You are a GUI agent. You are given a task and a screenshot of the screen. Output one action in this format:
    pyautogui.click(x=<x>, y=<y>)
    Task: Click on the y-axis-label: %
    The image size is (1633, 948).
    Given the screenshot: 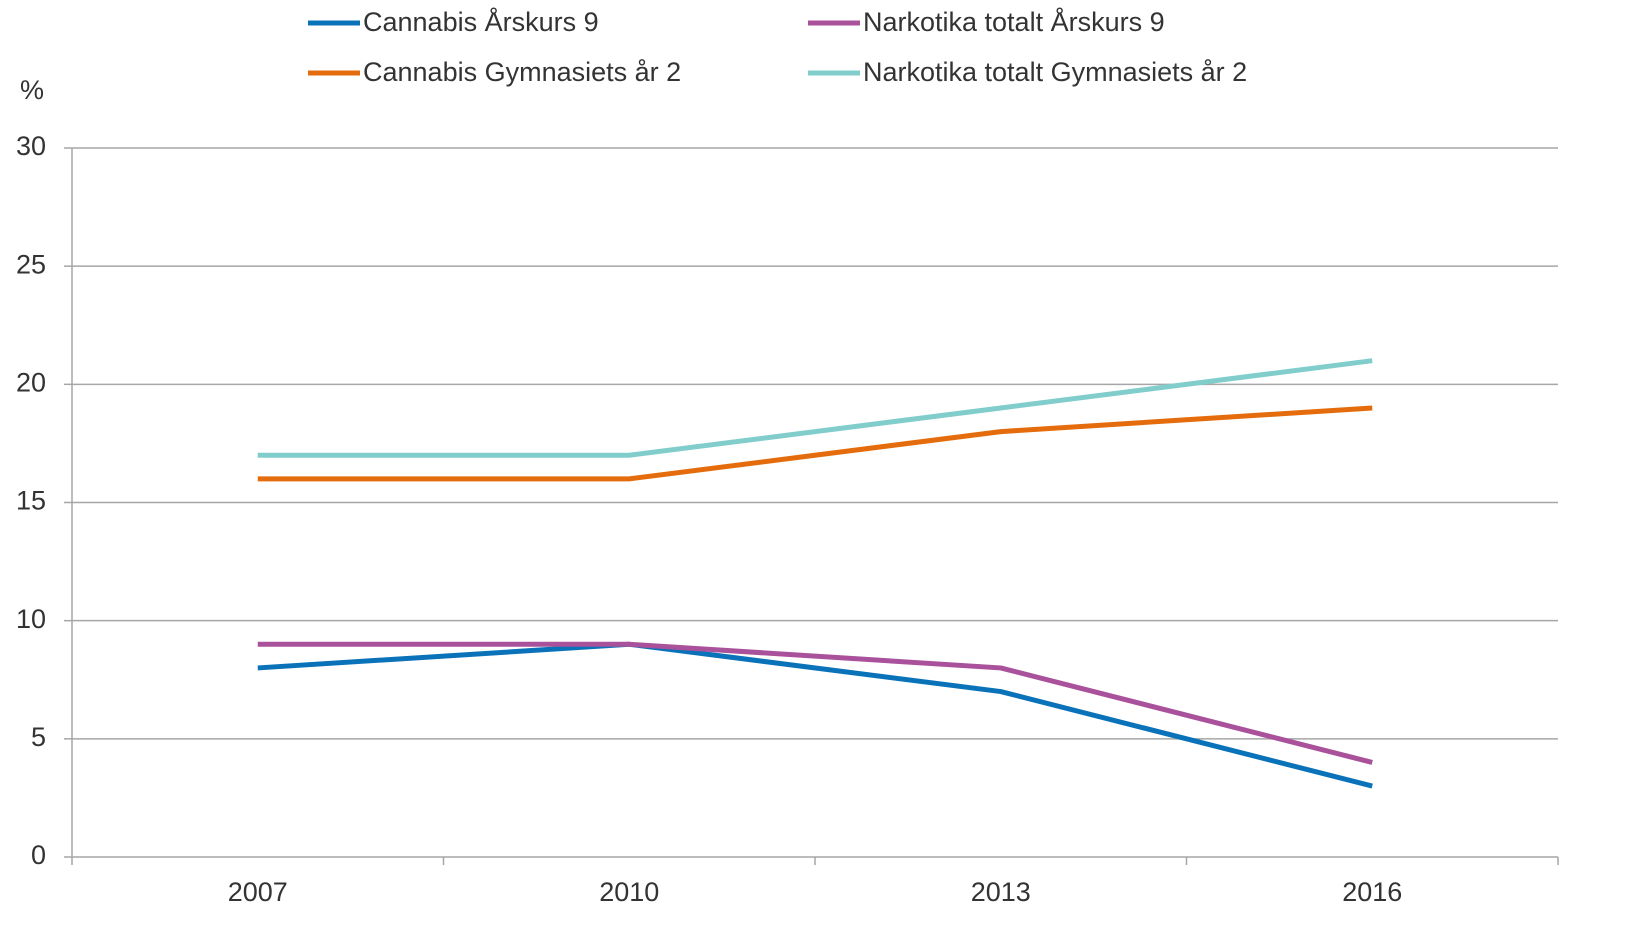 What is the action you would take?
    pyautogui.click(x=32, y=90)
    